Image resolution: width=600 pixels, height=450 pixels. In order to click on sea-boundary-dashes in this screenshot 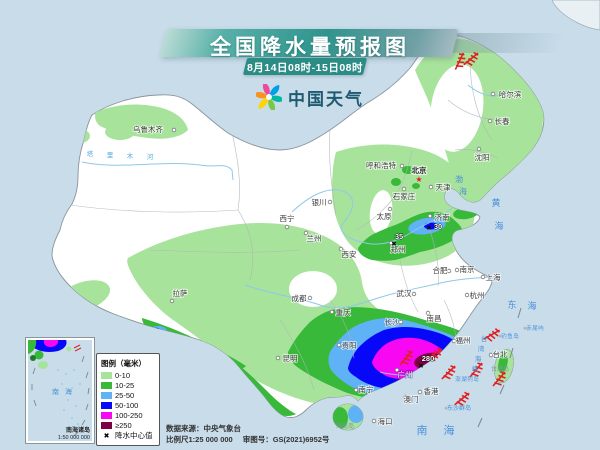, I will do `click(499, 367)`.